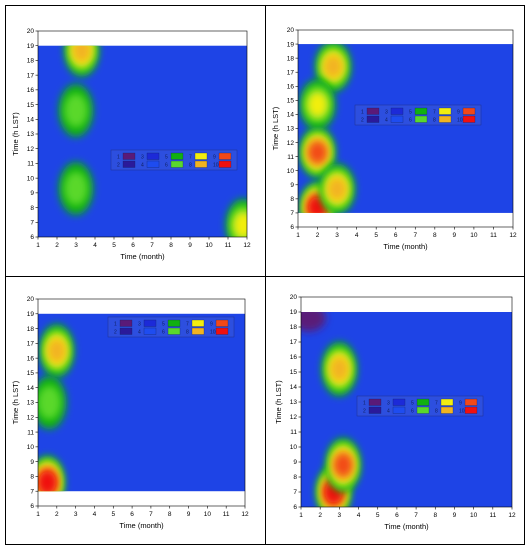  What do you see at coordinates (294, 402) in the screenshot?
I see `y-tick-label: 13` at bounding box center [294, 402].